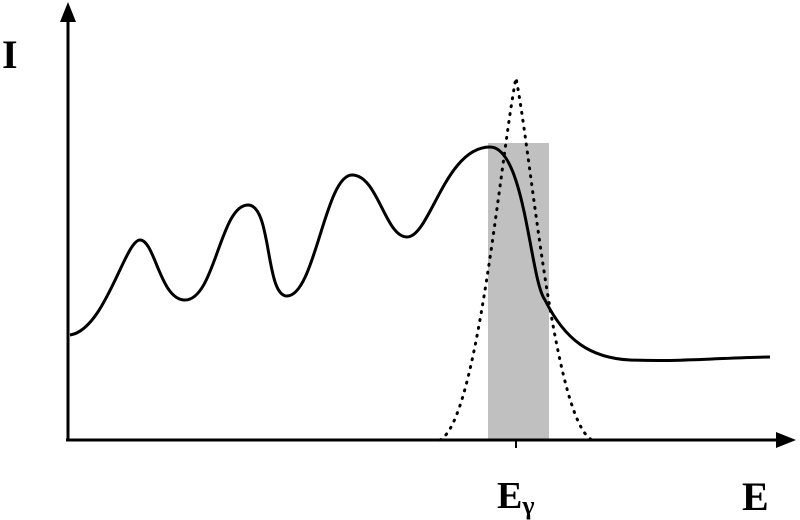 The width and height of the screenshot is (800, 520). Describe the element at coordinates (509, 496) in the screenshot. I see `marker-letter: E` at that location.